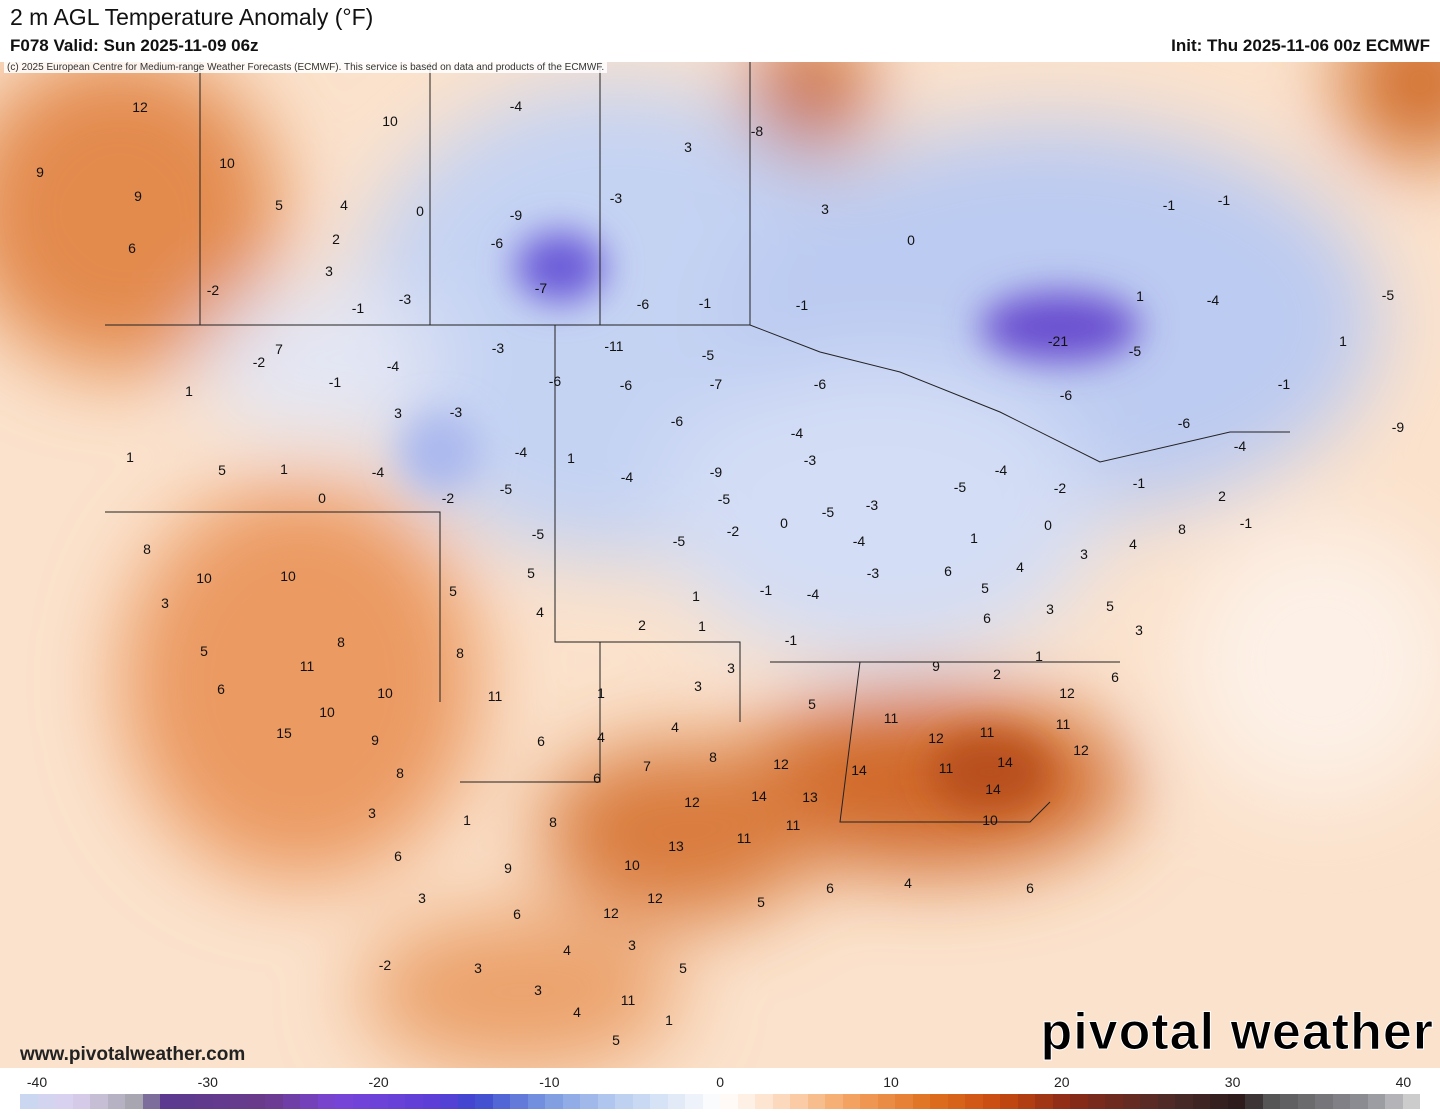 The height and width of the screenshot is (1113, 1440). I want to click on colorbar-tick-label: -20, so click(378, 1082).